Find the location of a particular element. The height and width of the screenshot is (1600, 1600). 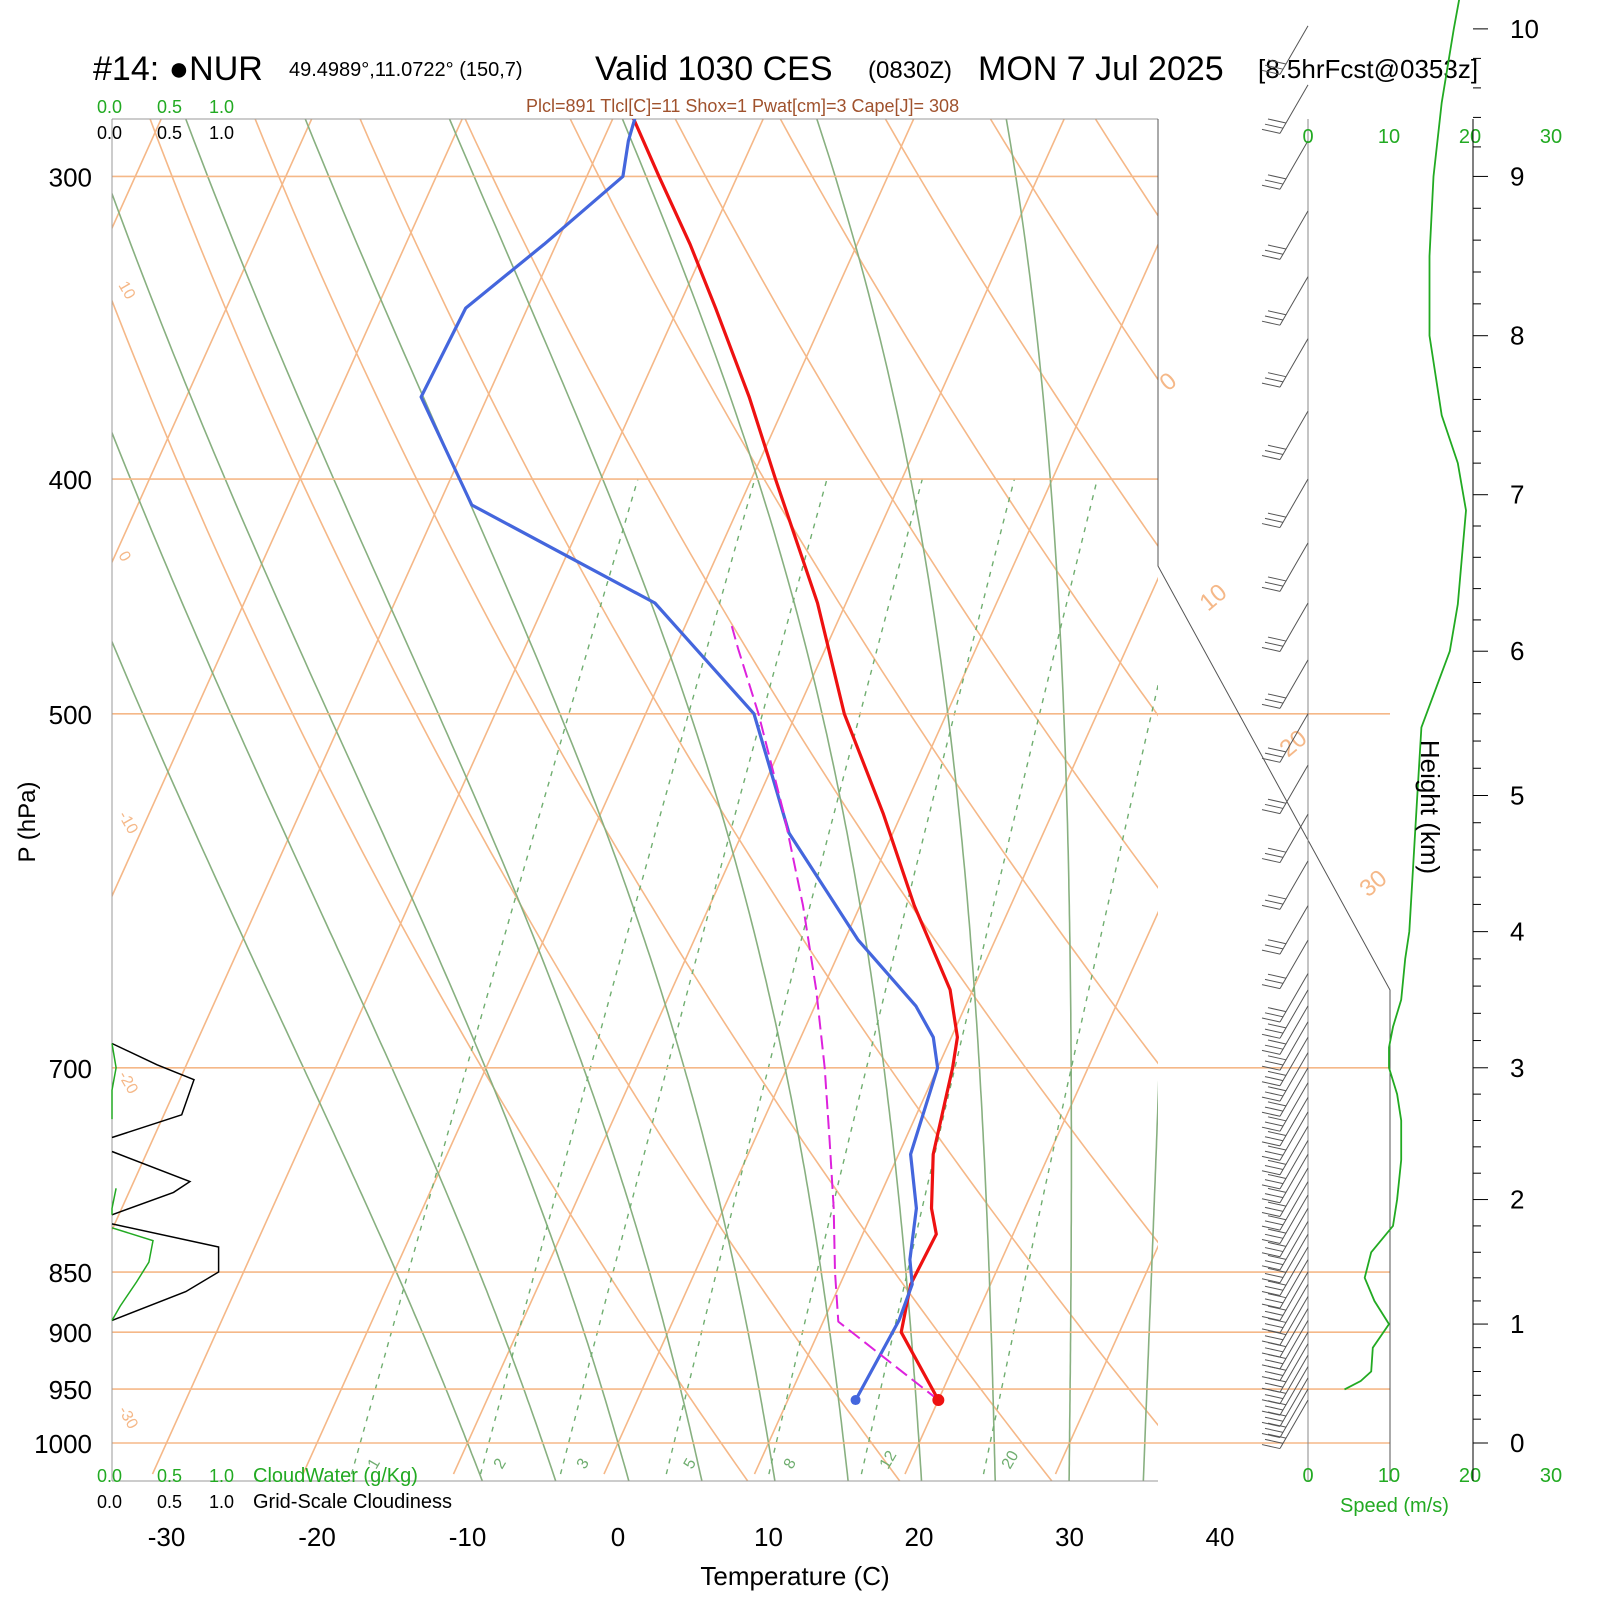

speed-tick-top: 30 is located at coordinates (1551, 137).